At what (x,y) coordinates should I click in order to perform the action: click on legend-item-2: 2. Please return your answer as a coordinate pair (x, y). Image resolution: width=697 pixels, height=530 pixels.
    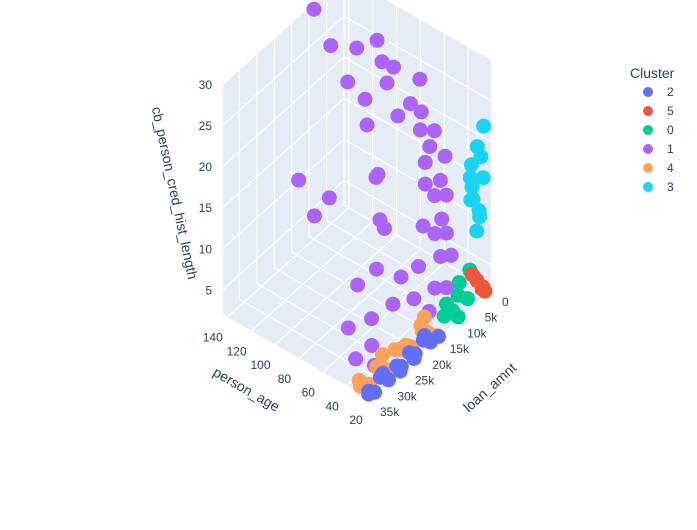
    Looking at the image, I should click on (658, 92).